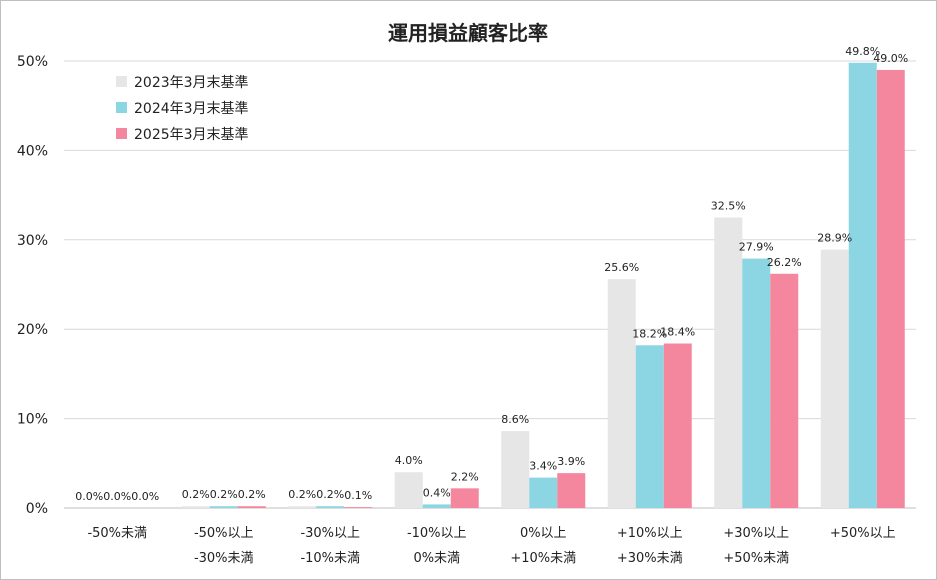  I want to click on x-tick-label: -30%以上, so click(330, 533).